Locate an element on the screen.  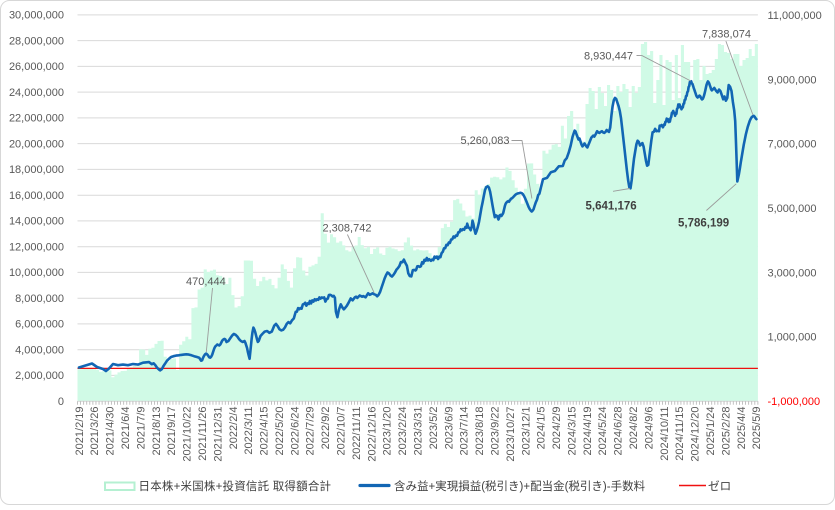
svg-text: 20,000,000 is located at coordinates (36, 144).